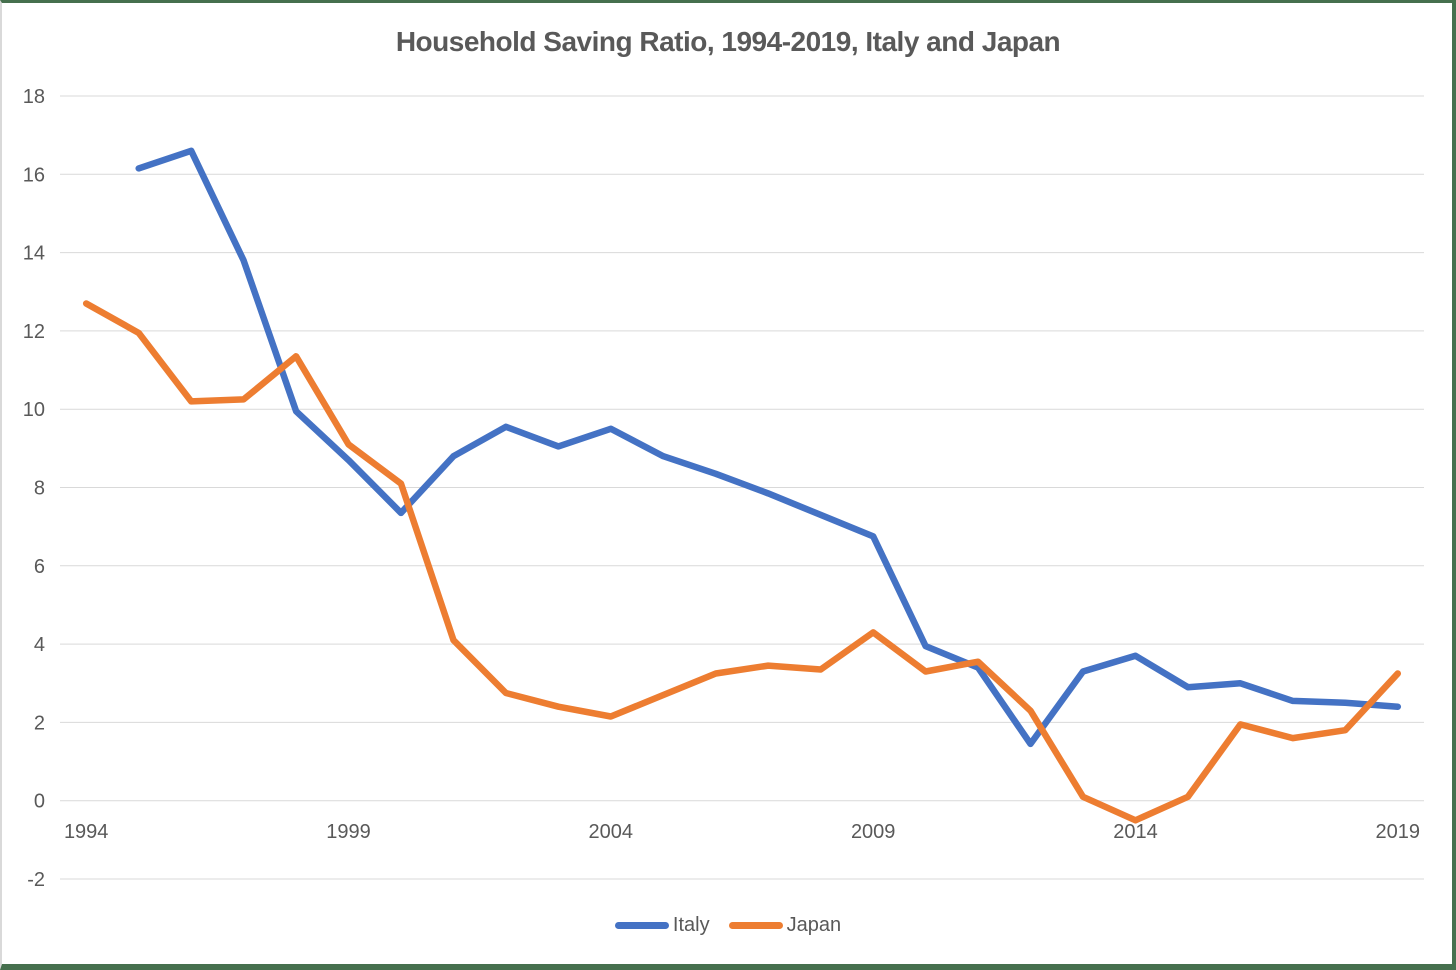  I want to click on x-tick-label-1994: 1994, so click(86, 832).